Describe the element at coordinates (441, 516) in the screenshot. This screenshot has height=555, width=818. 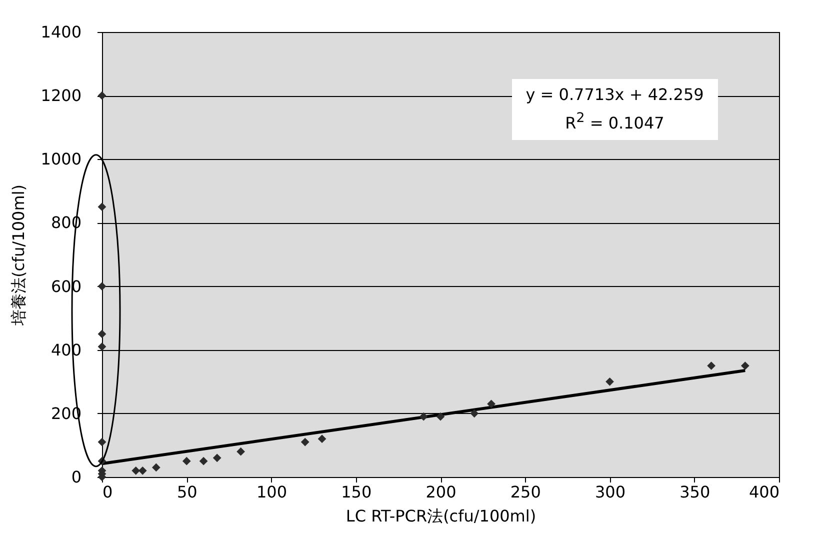
I see `x-axis-title: LC RT-PCR法(cfu/100ml)` at that location.